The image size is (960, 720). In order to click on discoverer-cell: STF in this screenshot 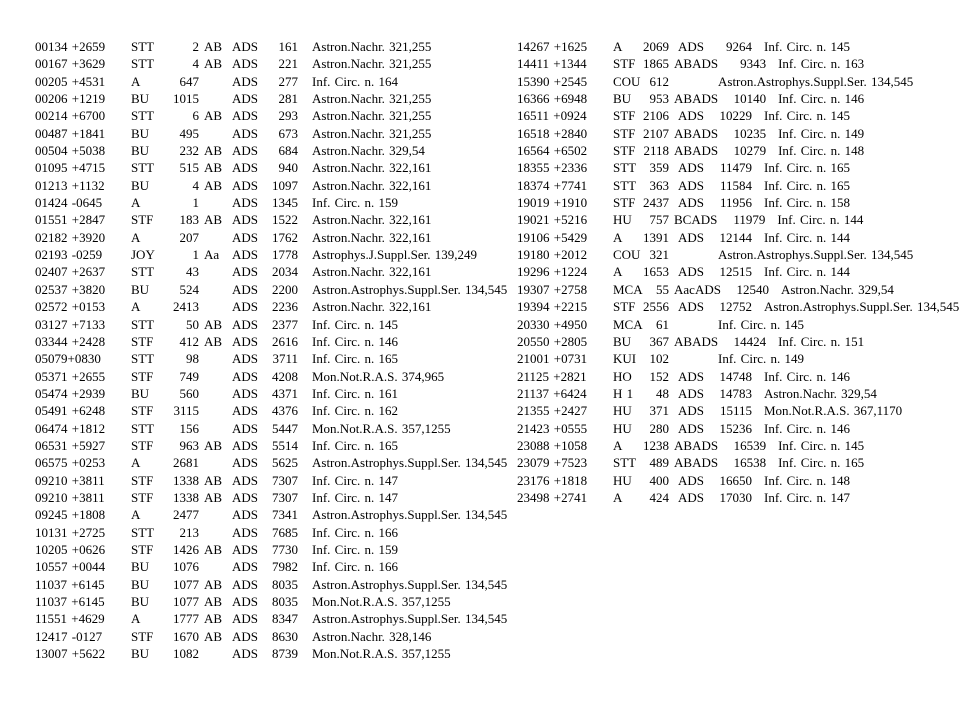, I will do `click(142, 376)`.